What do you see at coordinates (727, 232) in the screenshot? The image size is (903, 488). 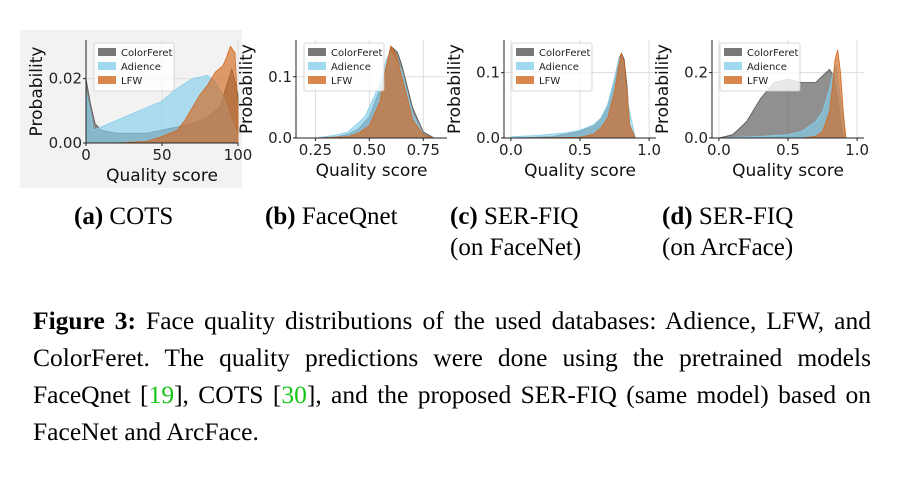 I see `subcaption-d: (d) SER-FIQ (on ArcFace)` at bounding box center [727, 232].